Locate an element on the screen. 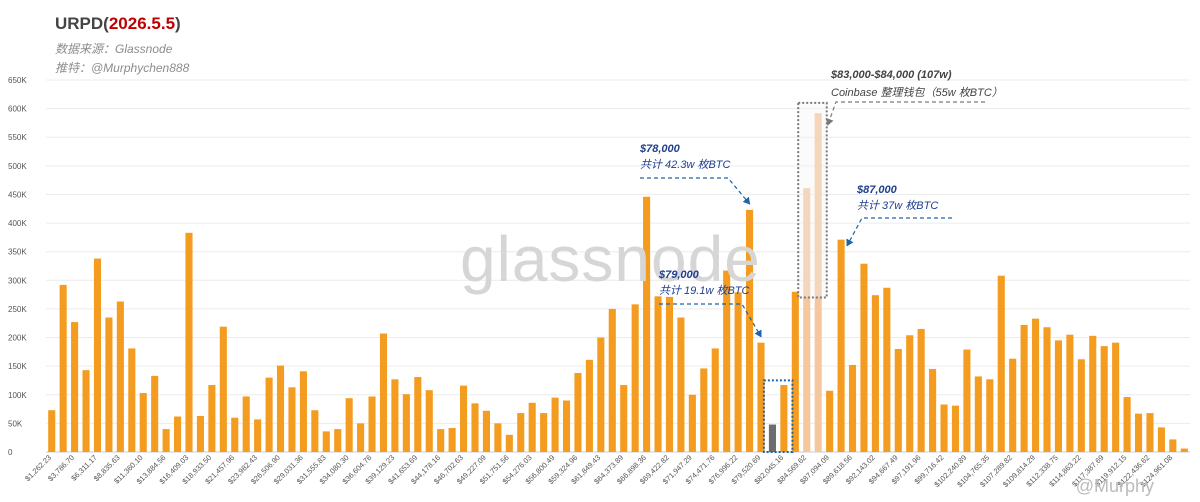 This screenshot has width=1200, height=502. y-tick-label: 350K is located at coordinates (17, 252).